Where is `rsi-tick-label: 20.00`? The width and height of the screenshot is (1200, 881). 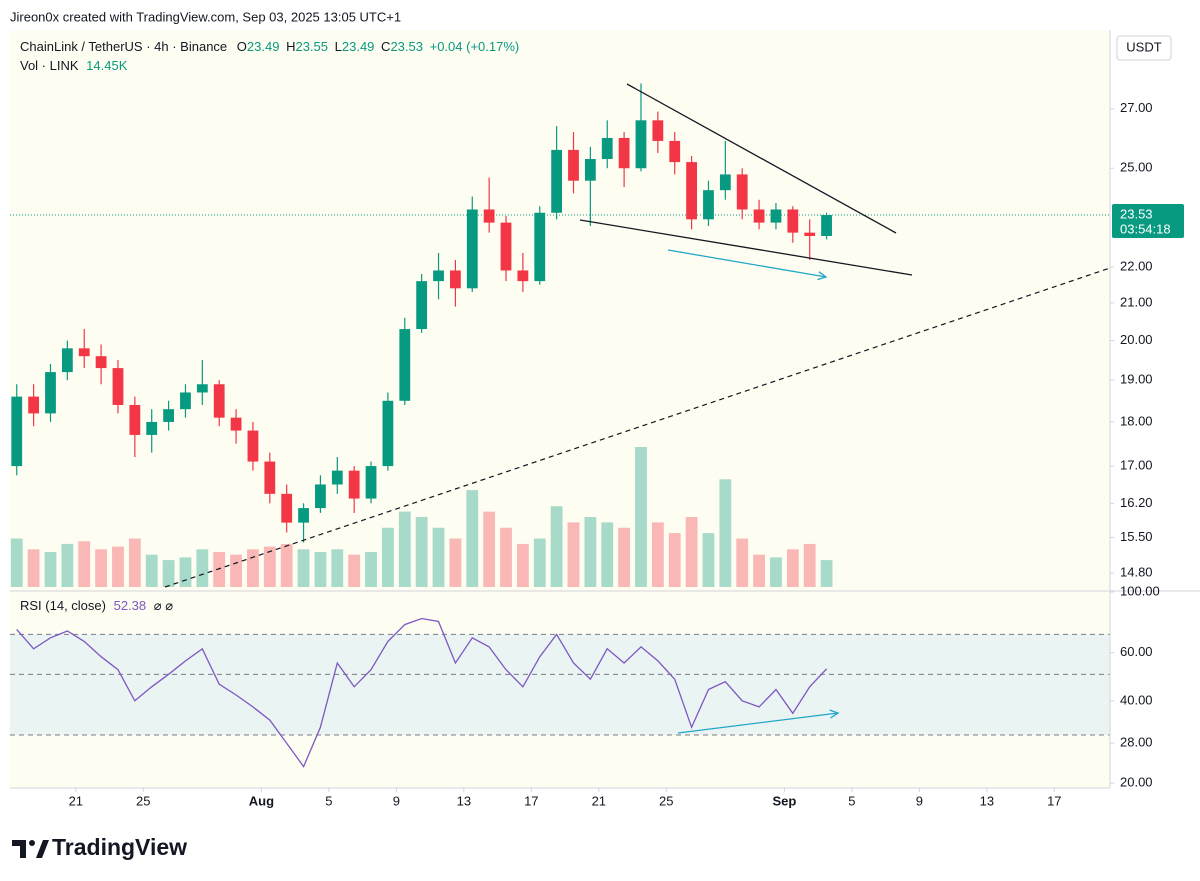
rsi-tick-label: 20.00 is located at coordinates (1136, 782).